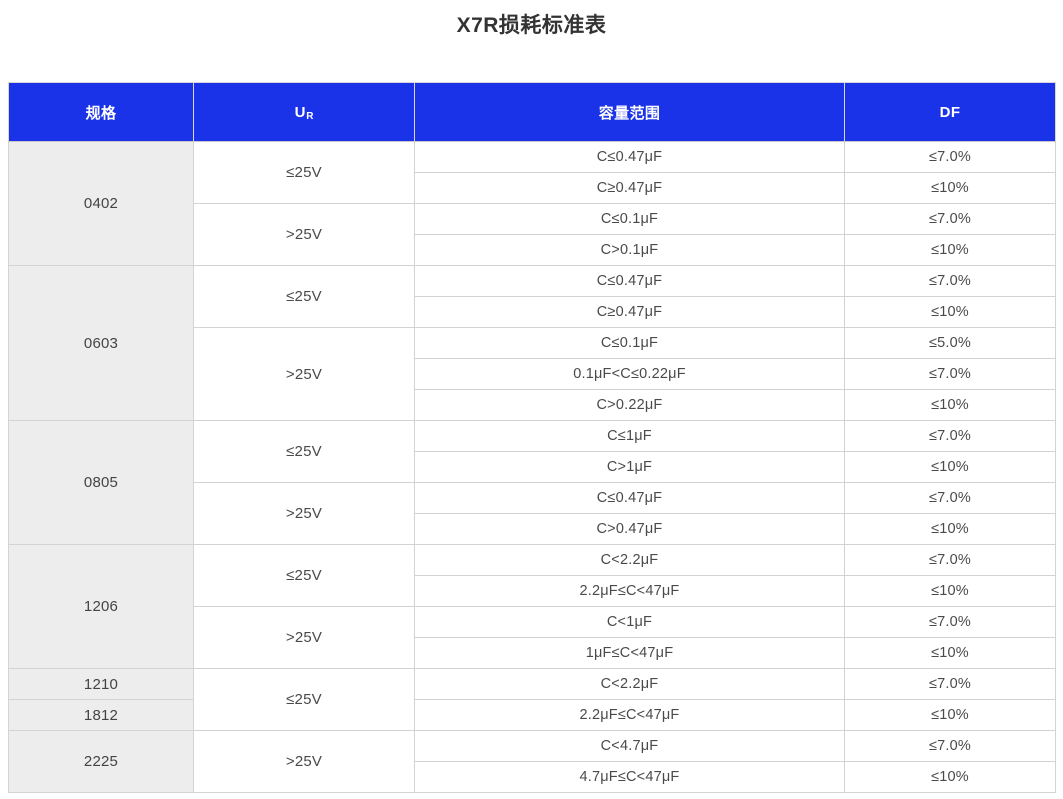 Image resolution: width=1063 pixels, height=799 pixels. I want to click on table-row: C>0.1μF ≤10%, so click(532, 250).